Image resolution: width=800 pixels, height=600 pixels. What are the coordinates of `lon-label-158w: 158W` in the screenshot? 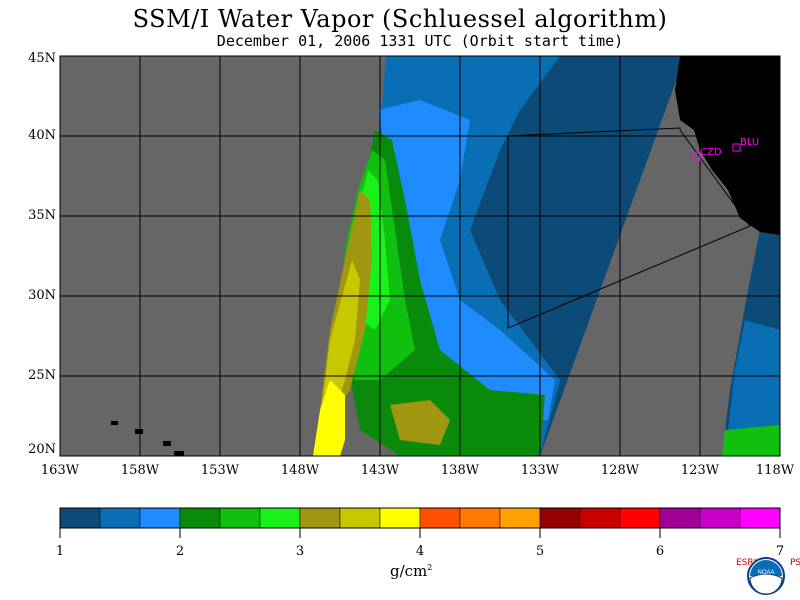 It's located at (140, 470).